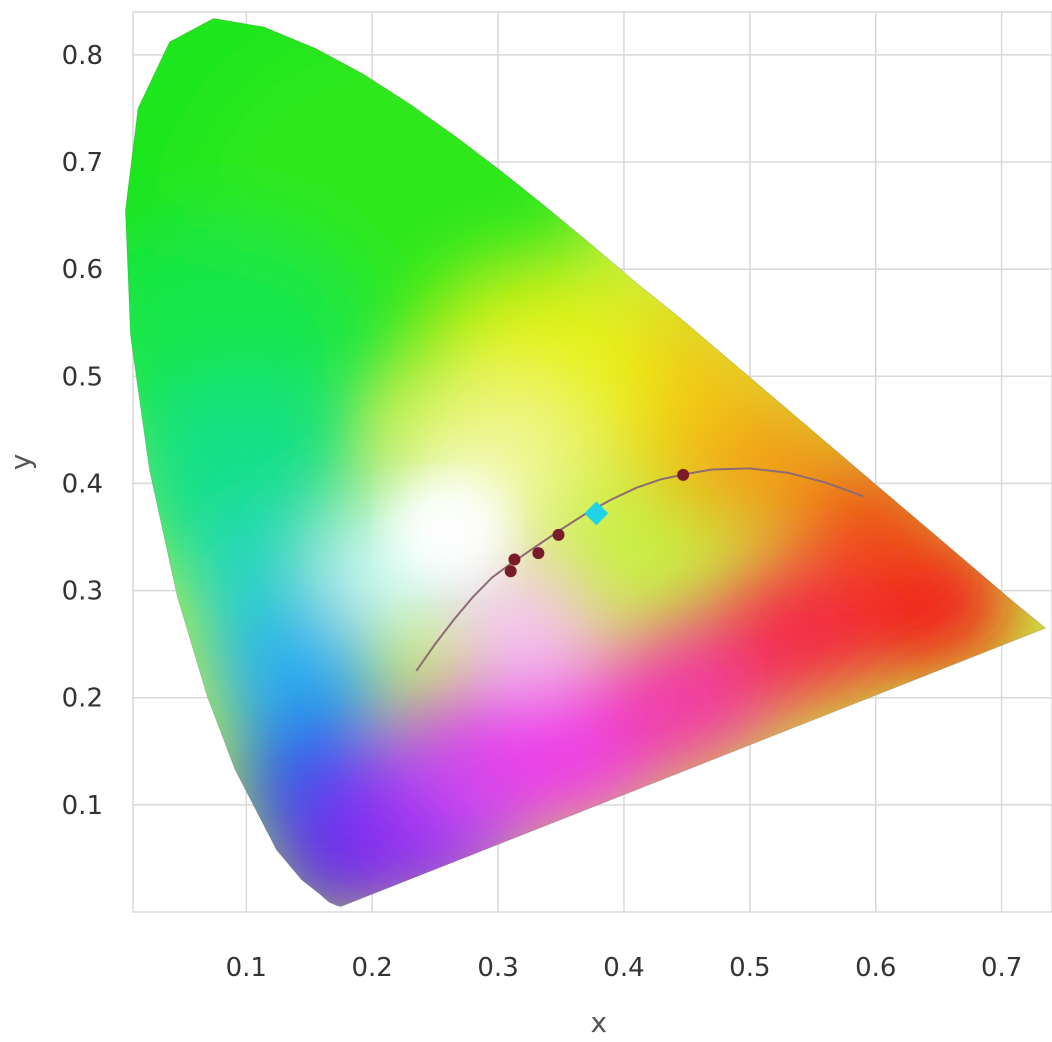  I want to click on x-tick-label: 0.5, so click(749, 968).